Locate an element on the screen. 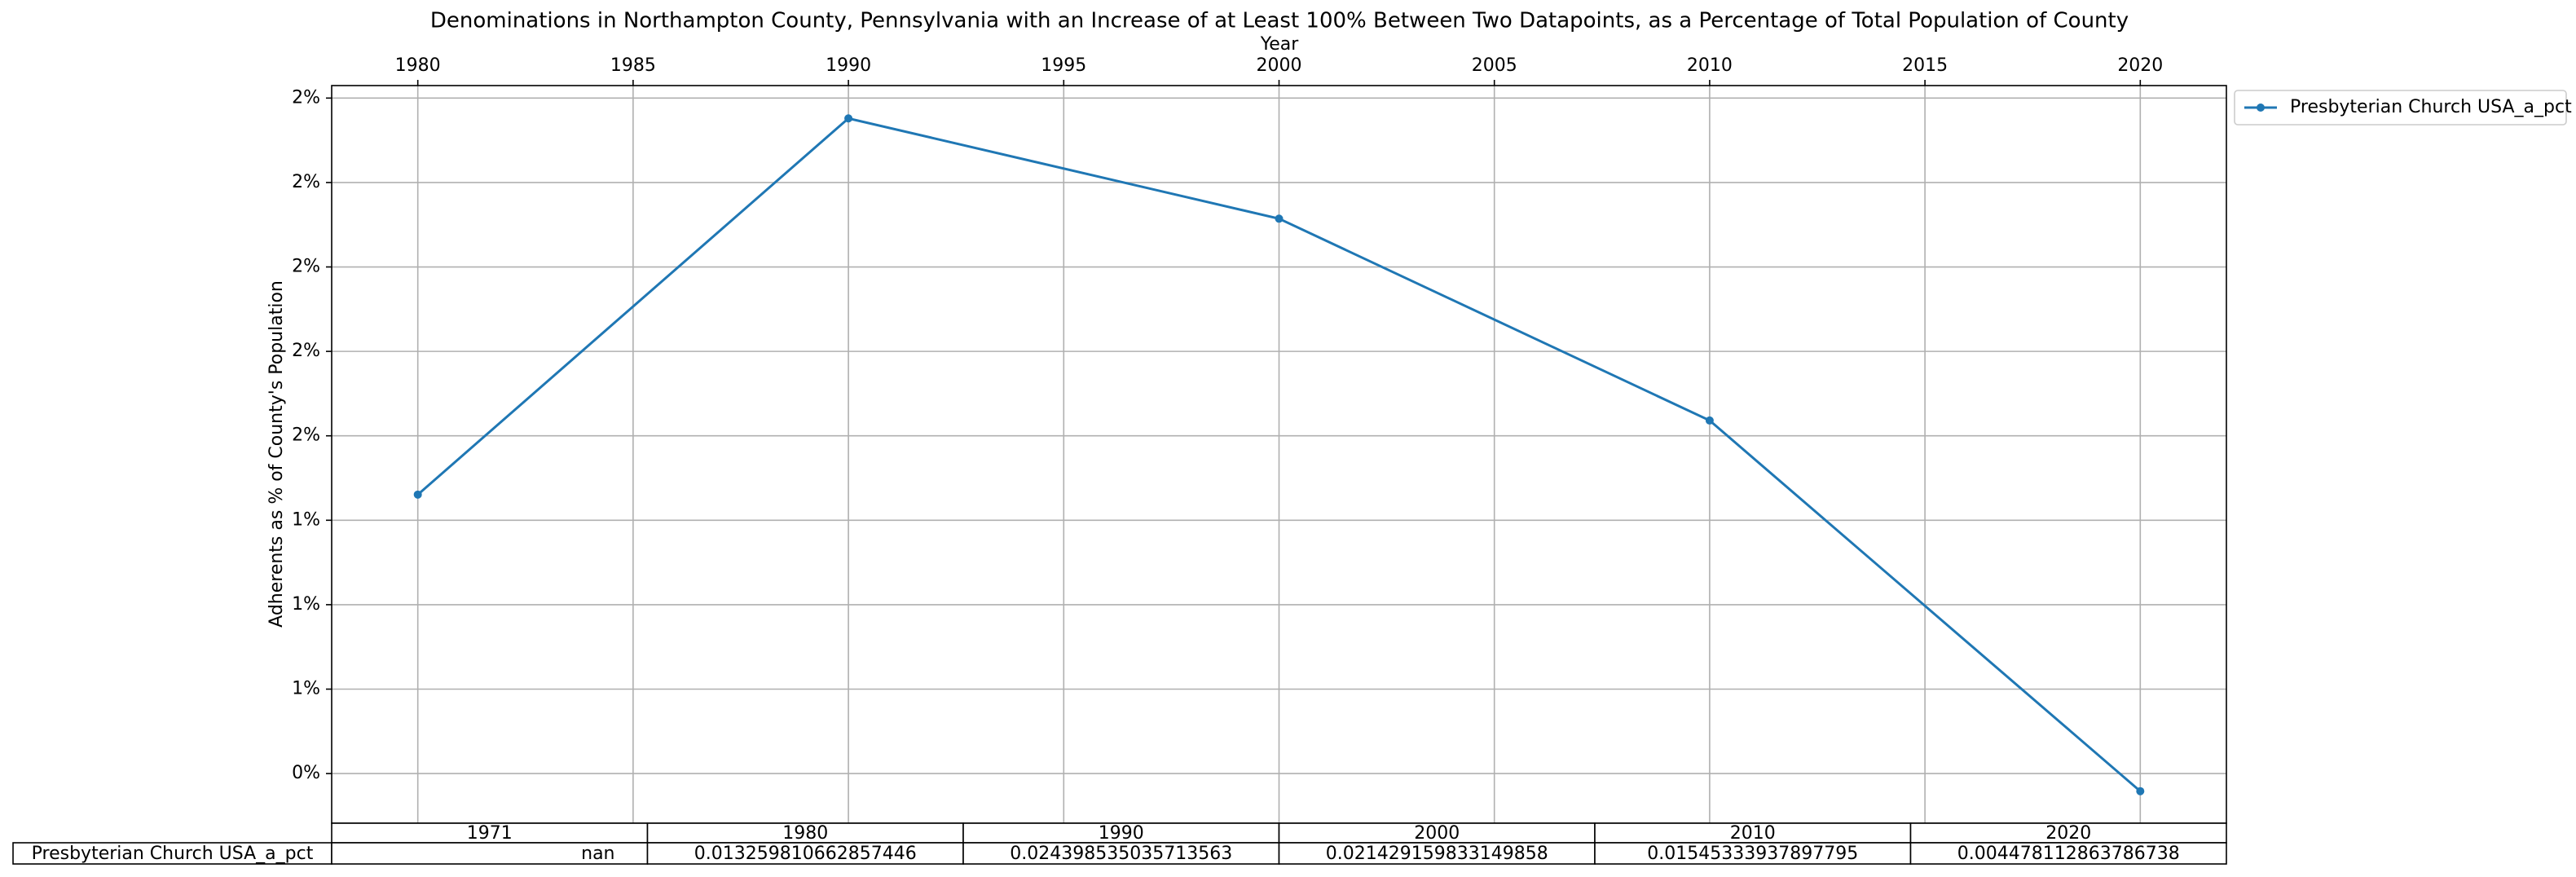 The width and height of the screenshot is (2576, 877). table-row-label: Presbyterian Church USA_a_pct is located at coordinates (173, 854).